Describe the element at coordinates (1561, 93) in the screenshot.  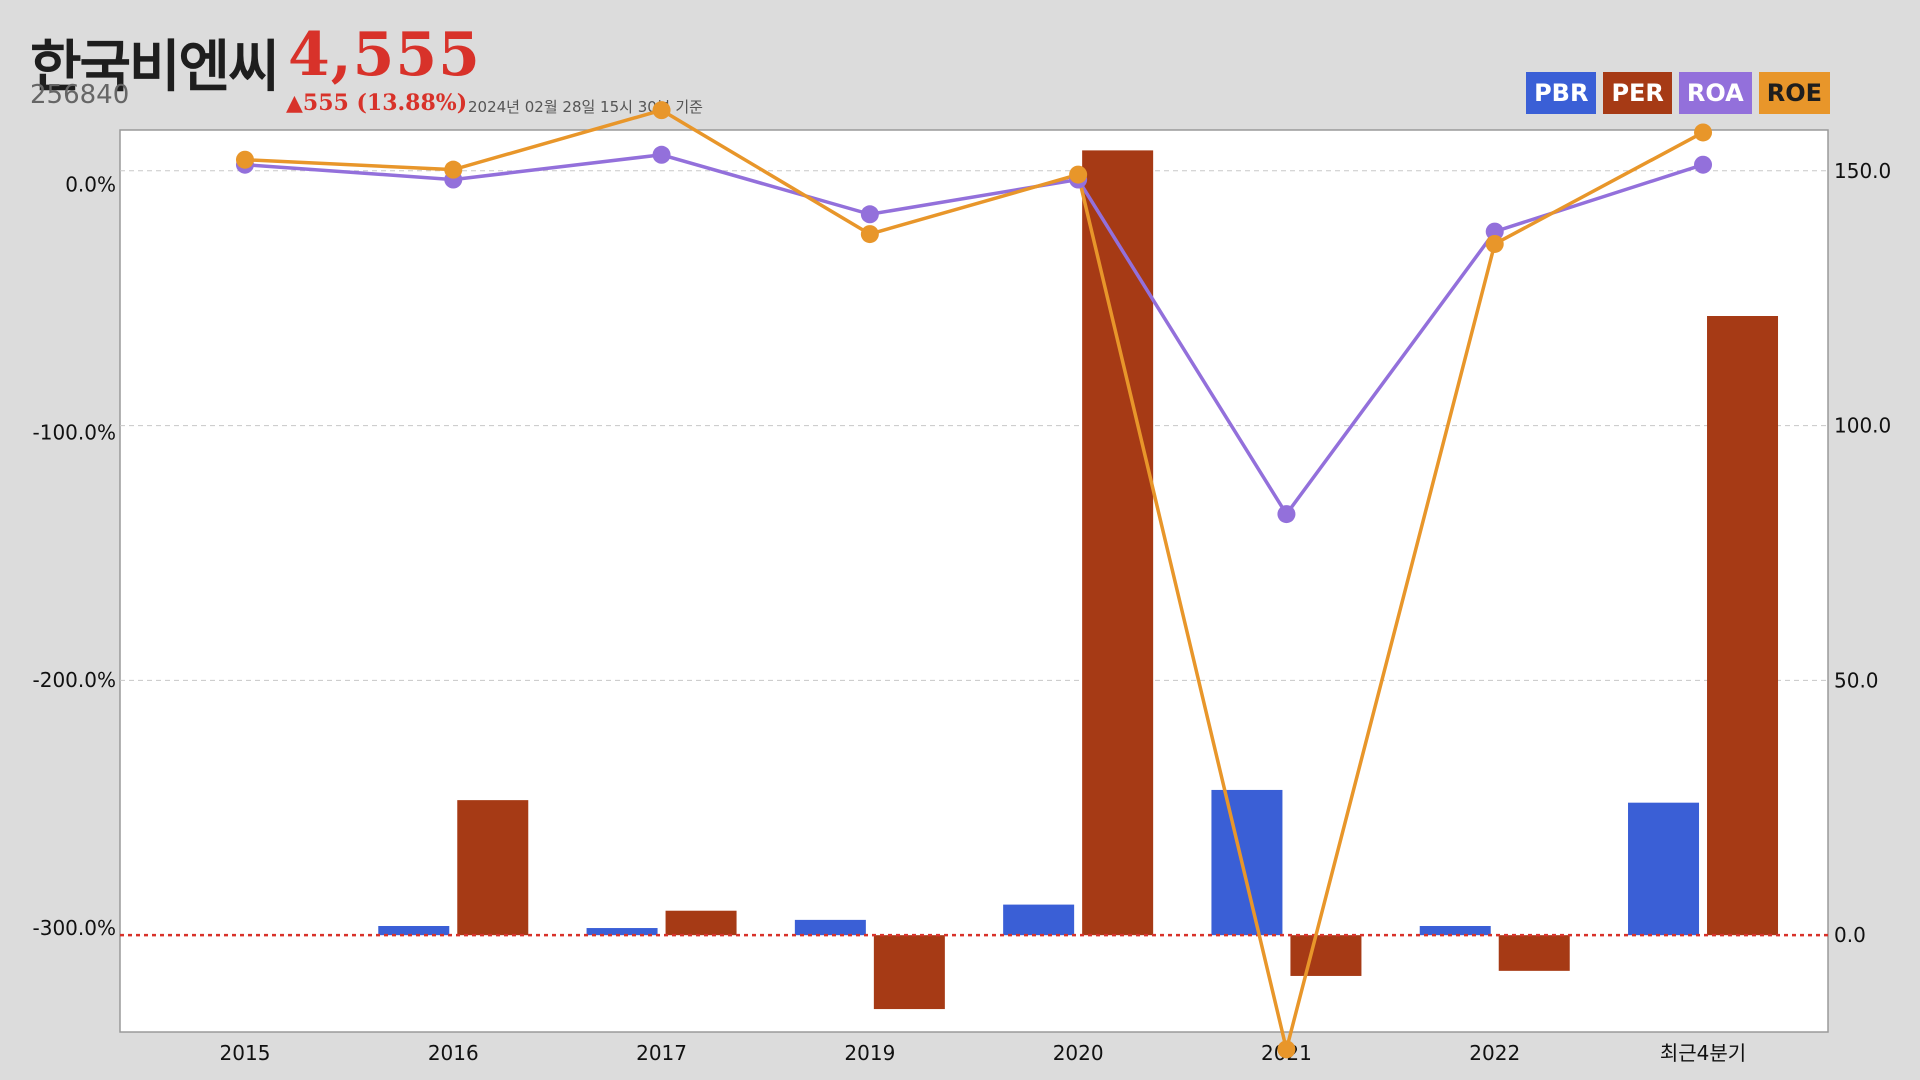
I see `legend-pbr: PBR` at that location.